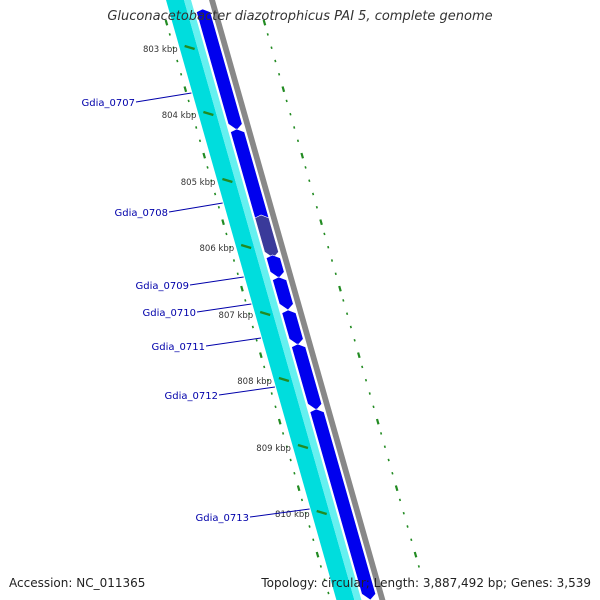 The width and height of the screenshot is (600, 600). What do you see at coordinates (160, 50) in the screenshot?
I see `kbp-tick-label: 803 kbp` at bounding box center [160, 50].